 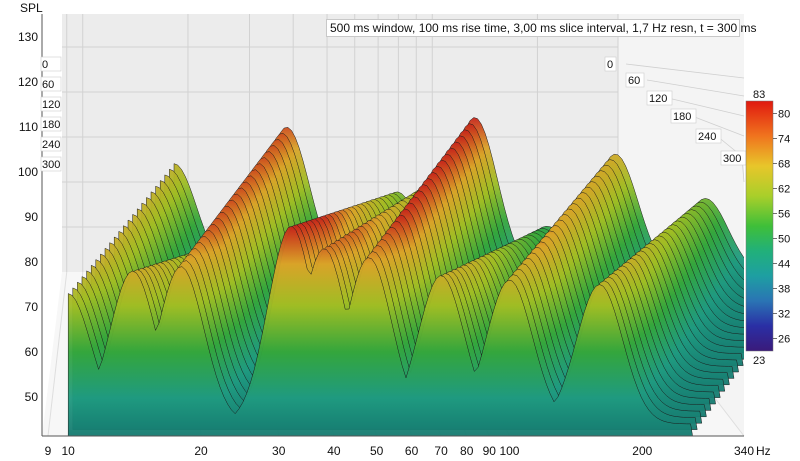 I want to click on x-axis-unit: Hz, so click(x=763, y=451).